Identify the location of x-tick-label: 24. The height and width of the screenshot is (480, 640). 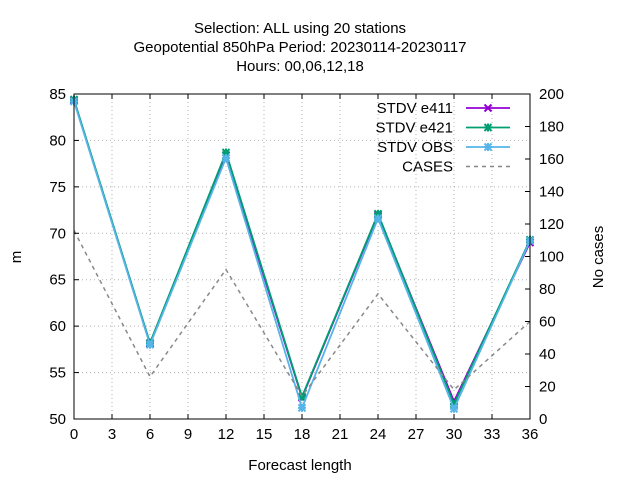
(378, 434).